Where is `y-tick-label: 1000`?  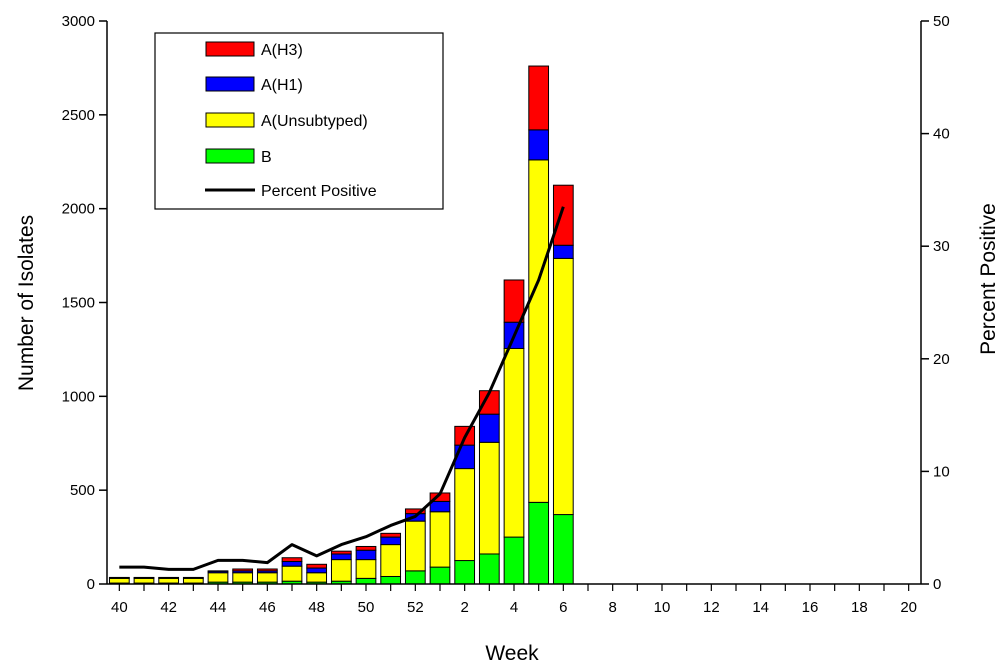 y-tick-label: 1000 is located at coordinates (78, 396).